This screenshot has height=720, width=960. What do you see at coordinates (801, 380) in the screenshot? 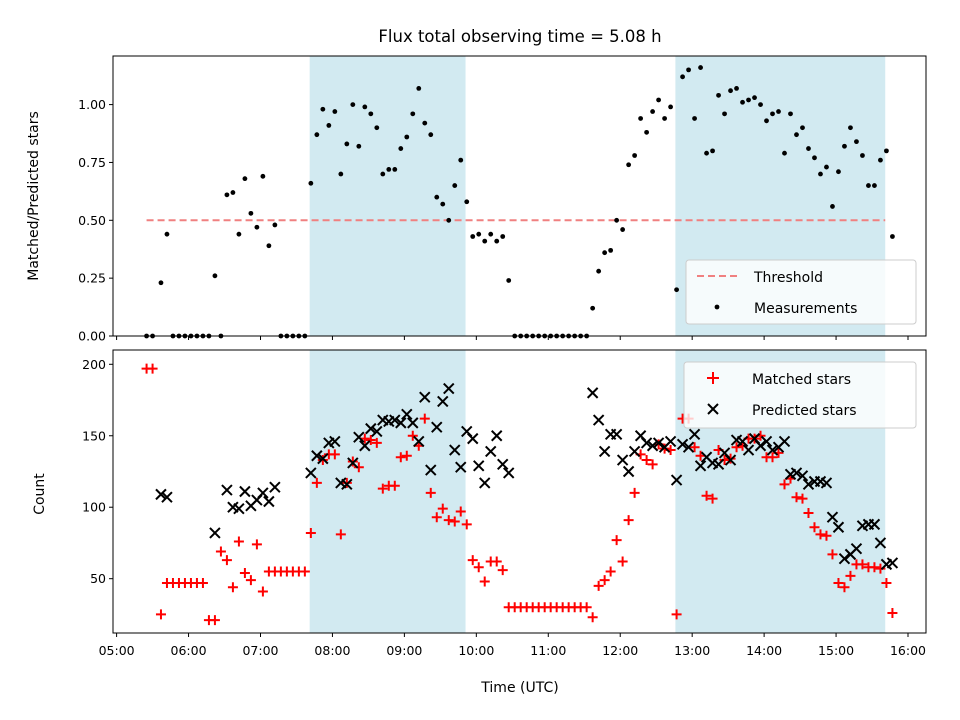
I see `legend-matched-label: Matched stars` at bounding box center [801, 380].